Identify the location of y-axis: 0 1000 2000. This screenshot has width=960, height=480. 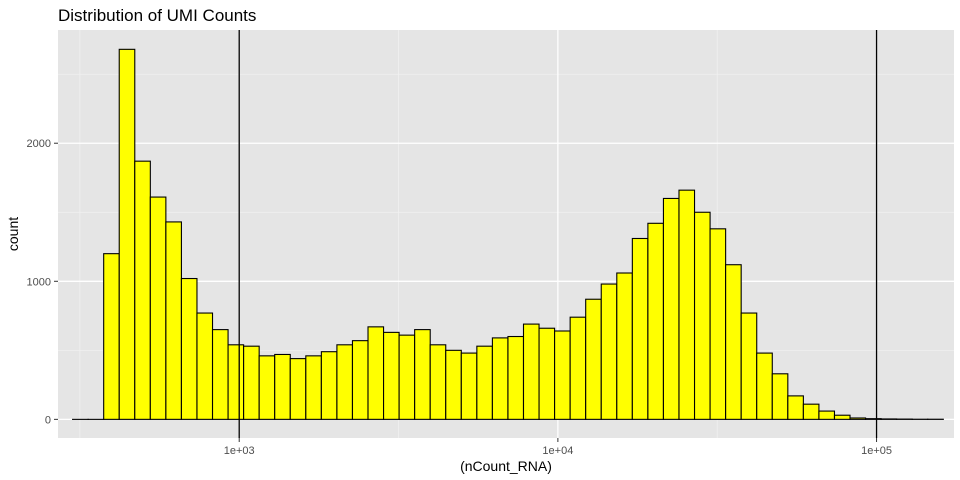
(42, 282).